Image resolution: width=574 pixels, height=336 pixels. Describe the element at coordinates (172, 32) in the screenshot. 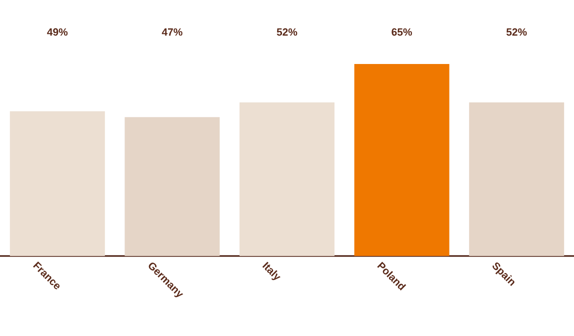

I see `data-label: 47%` at that location.